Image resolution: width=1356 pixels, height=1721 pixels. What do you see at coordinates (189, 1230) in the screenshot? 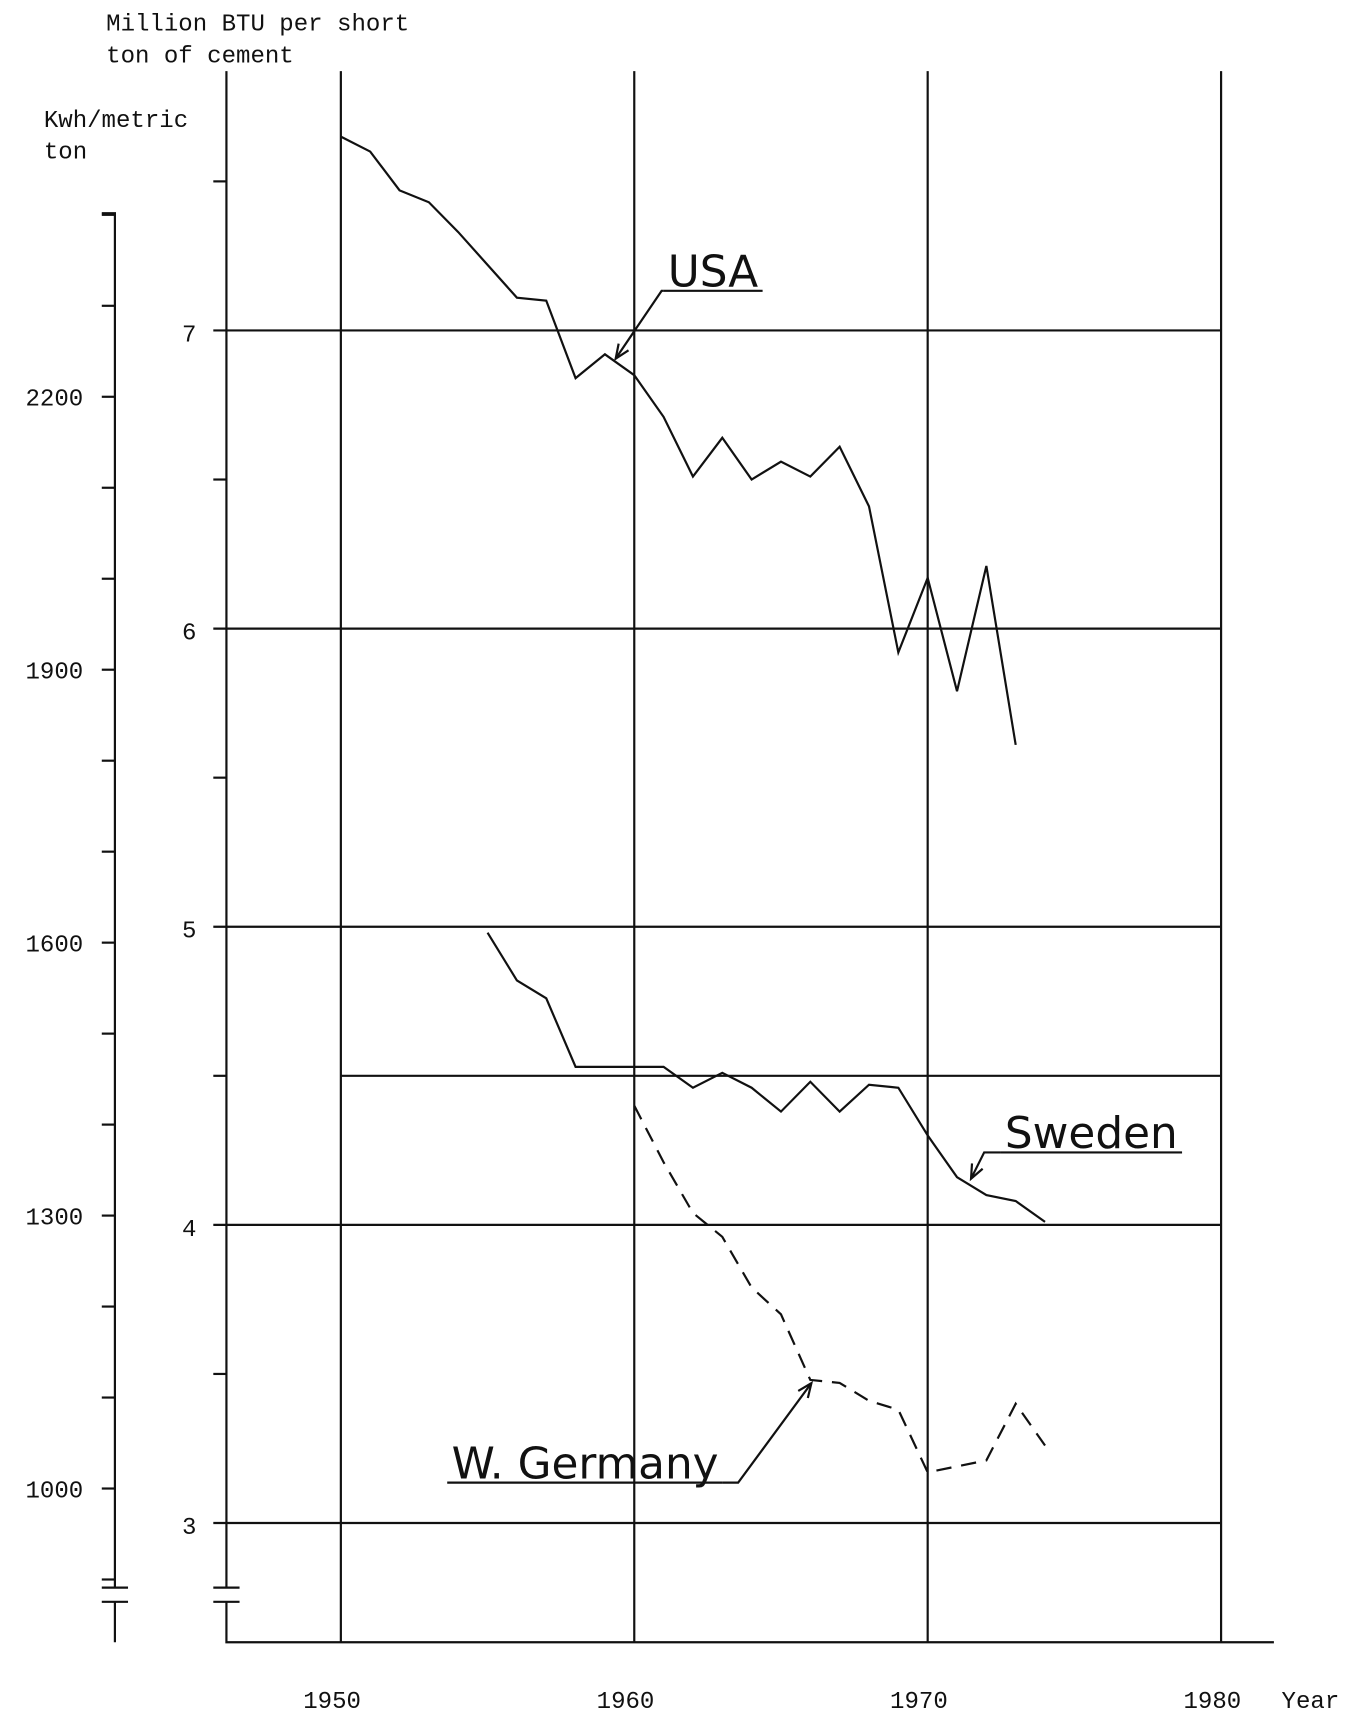
I see `y-tick-label: 4` at bounding box center [189, 1230].